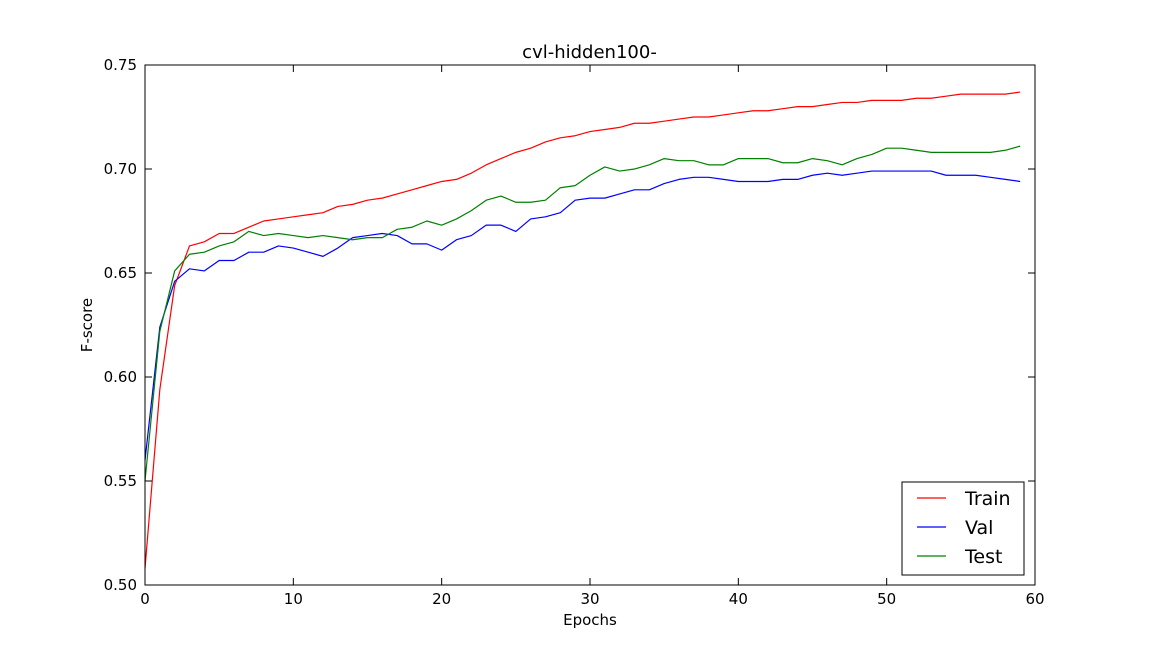 The height and width of the screenshot is (650, 1150). What do you see at coordinates (590, 620) in the screenshot?
I see `x-axis-label: Epochs` at bounding box center [590, 620].